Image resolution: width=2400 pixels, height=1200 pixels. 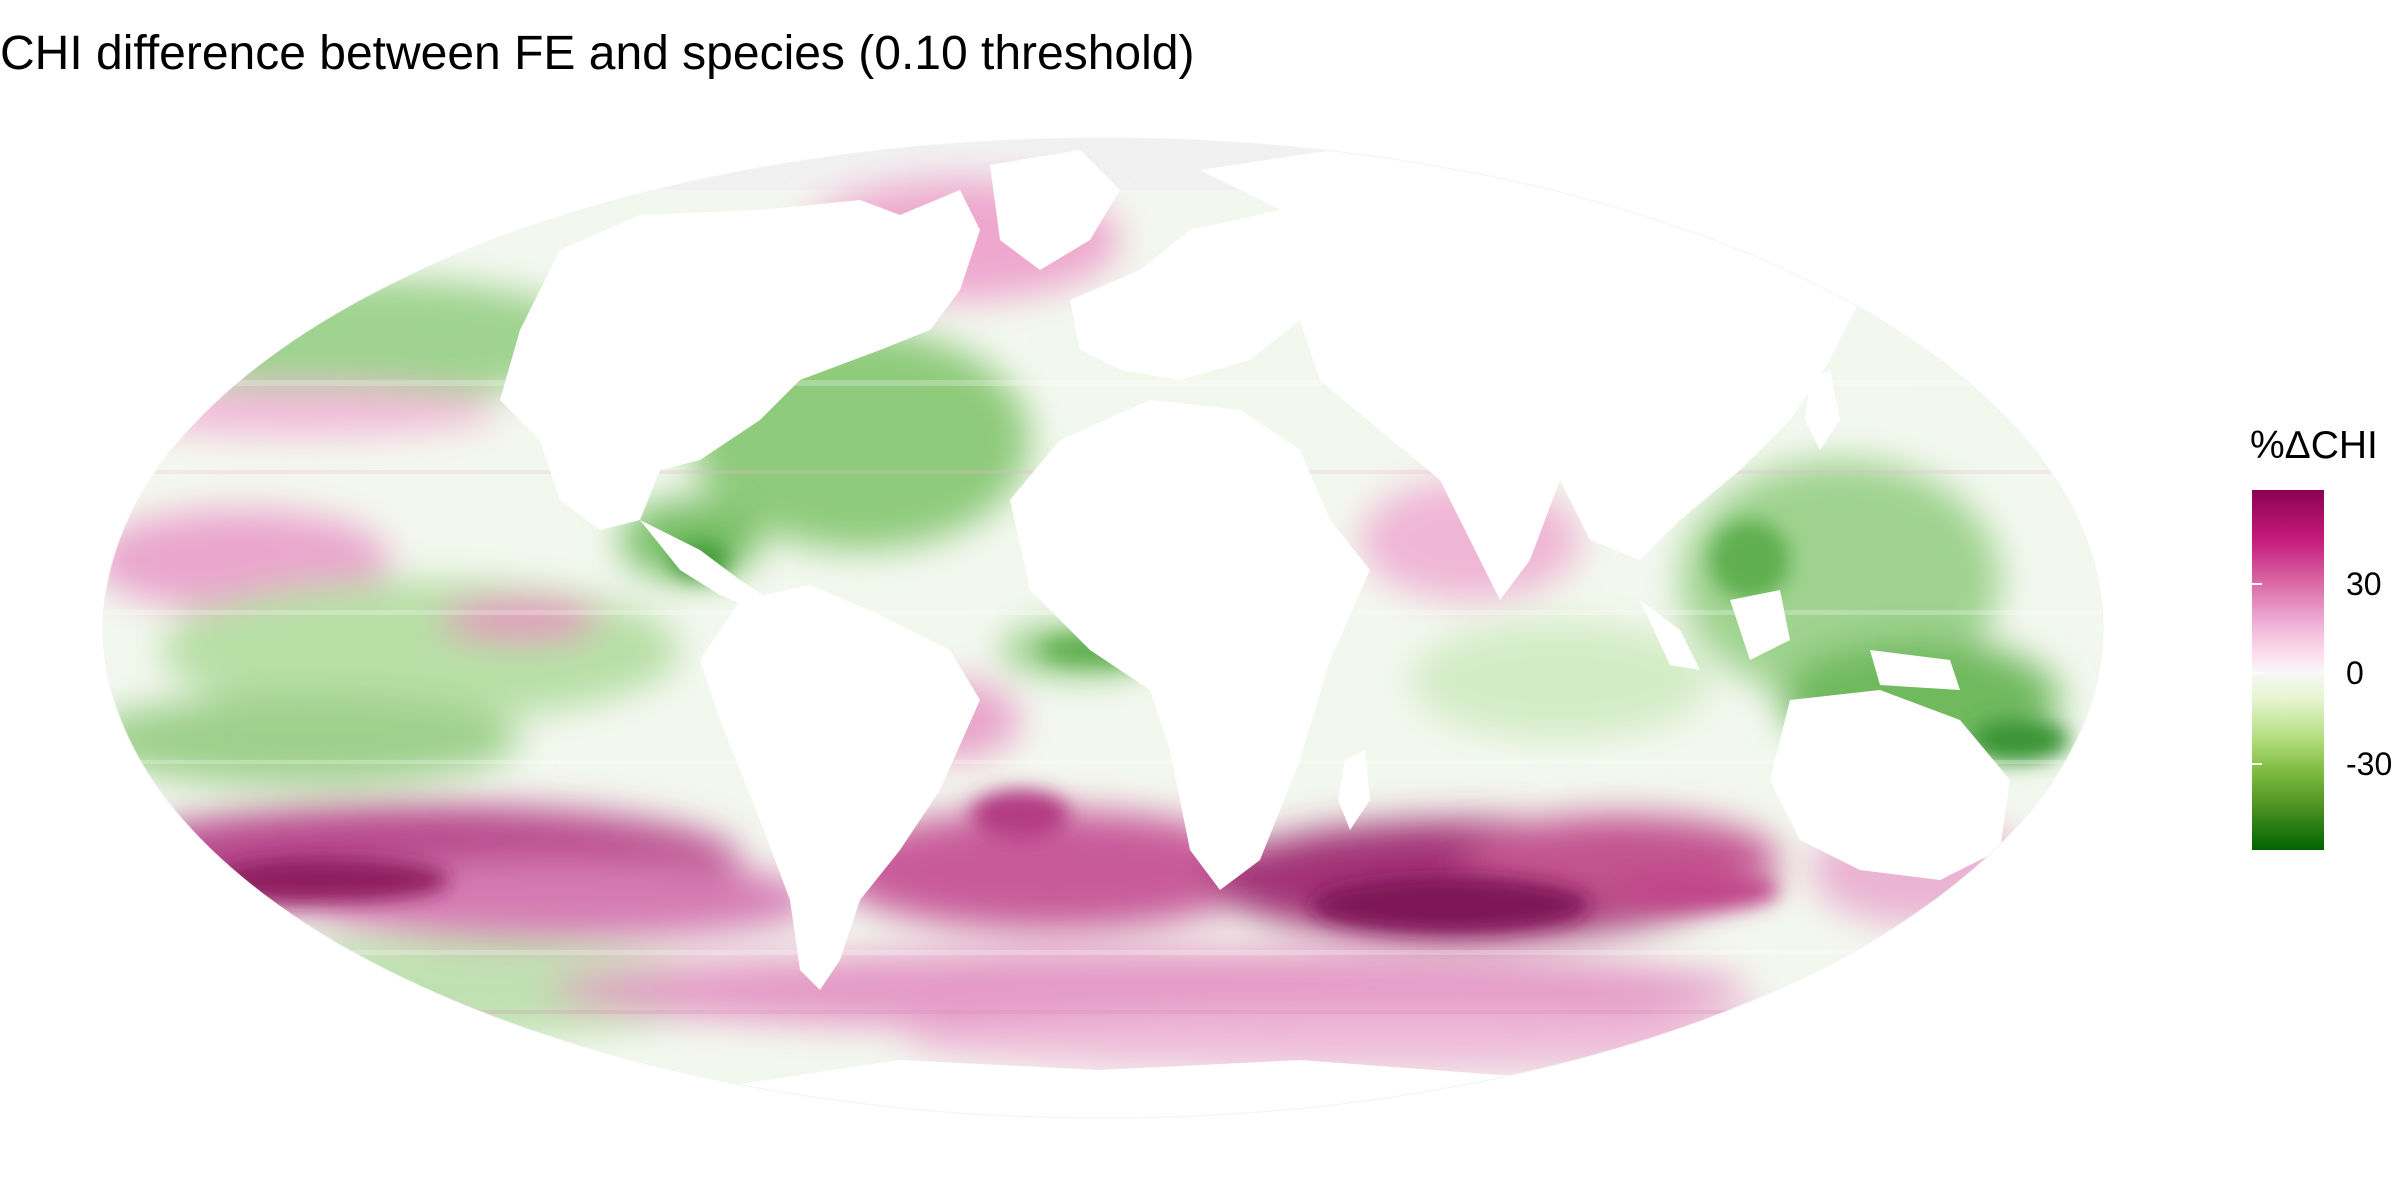 What do you see at coordinates (2257, 764) in the screenshot?
I see `legend-tick-mark-neg30-left` at bounding box center [2257, 764].